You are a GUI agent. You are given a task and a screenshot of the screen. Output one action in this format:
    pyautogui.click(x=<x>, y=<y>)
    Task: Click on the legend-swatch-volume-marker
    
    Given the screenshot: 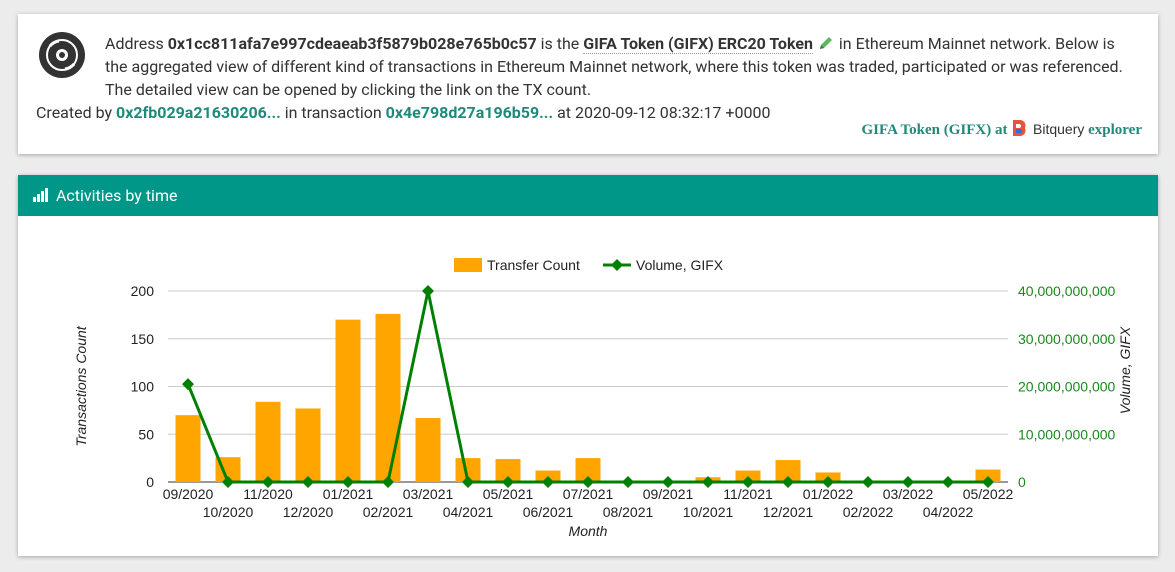 What is the action you would take?
    pyautogui.click(x=617, y=265)
    